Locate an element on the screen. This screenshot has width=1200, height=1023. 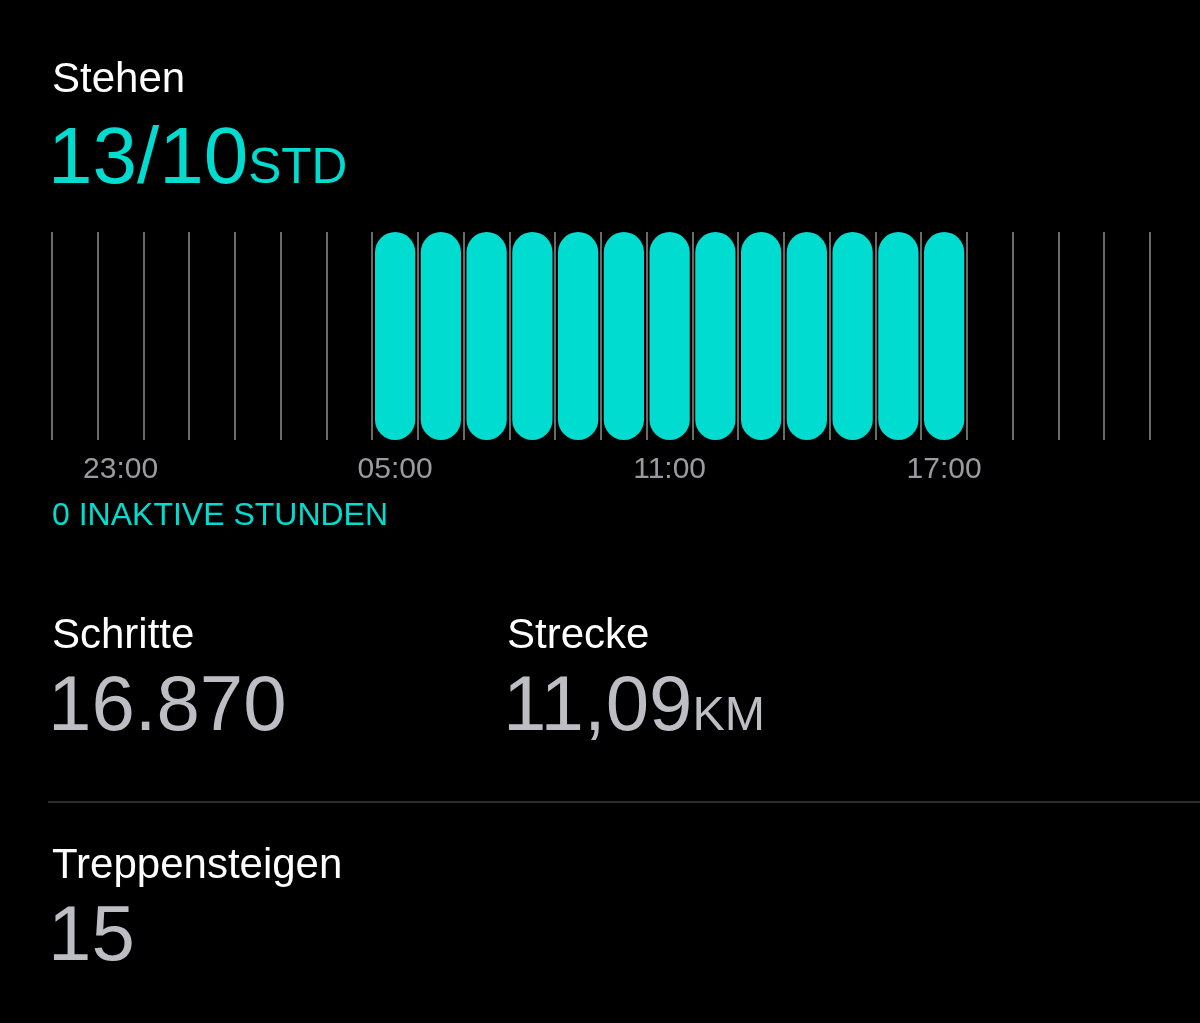
text: 15 is located at coordinates (91, 933).